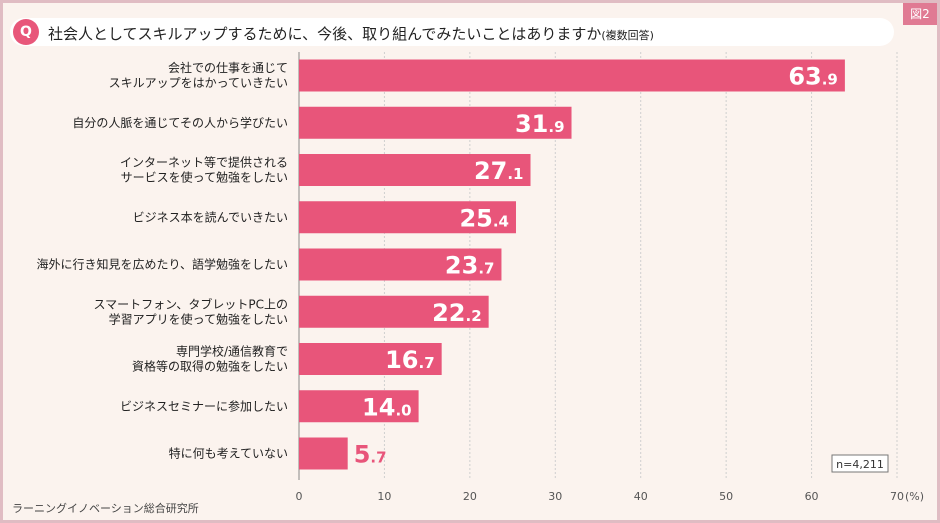  Describe the element at coordinates (378, 407) in the screenshot. I see `value-int: 14` at that location.